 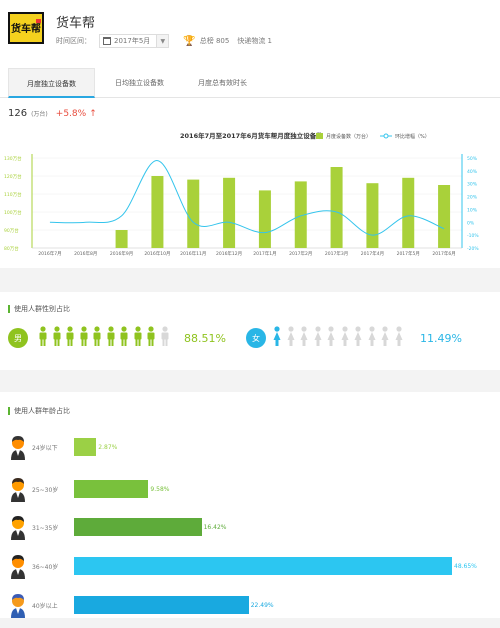 What do you see at coordinates (215, 527) in the screenshot?
I see `age-percent: 16.42%` at bounding box center [215, 527].